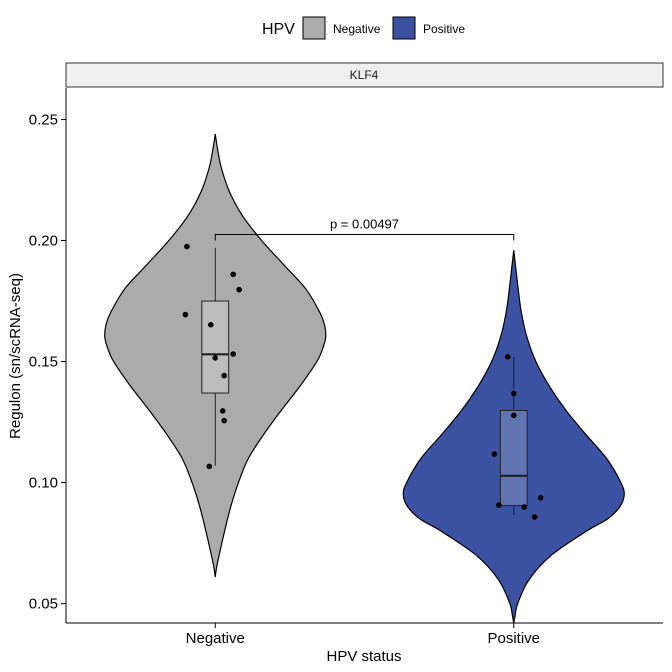  Describe the element at coordinates (513, 638) in the screenshot. I see `x-tick-label: Positive` at that location.